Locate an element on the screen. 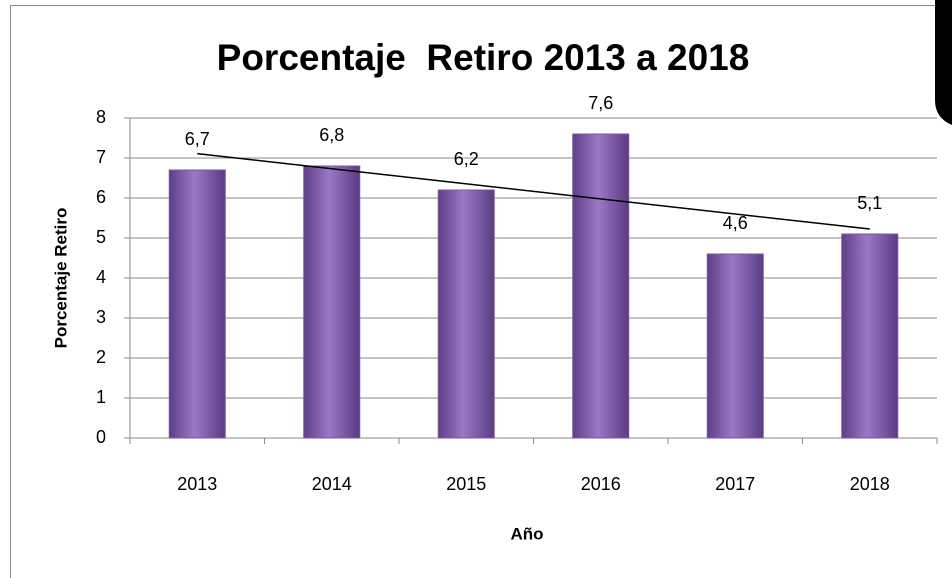 This screenshot has height=578, width=952. data-label: 6,7 is located at coordinates (197, 139).